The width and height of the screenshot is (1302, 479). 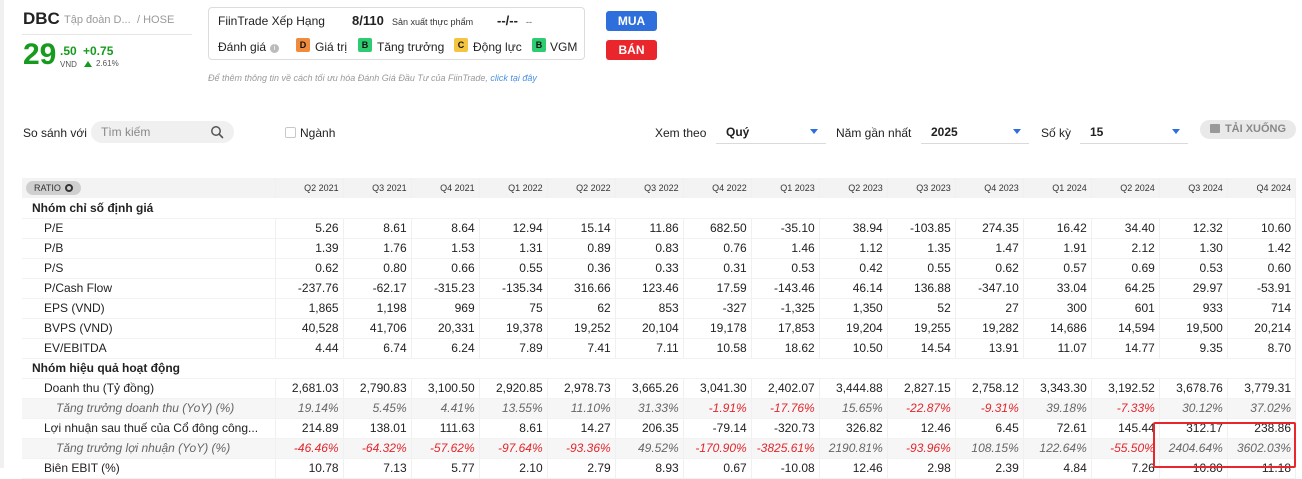 What do you see at coordinates (101, 63) in the screenshot?
I see `price-change-percent: 2.61%` at bounding box center [101, 63].